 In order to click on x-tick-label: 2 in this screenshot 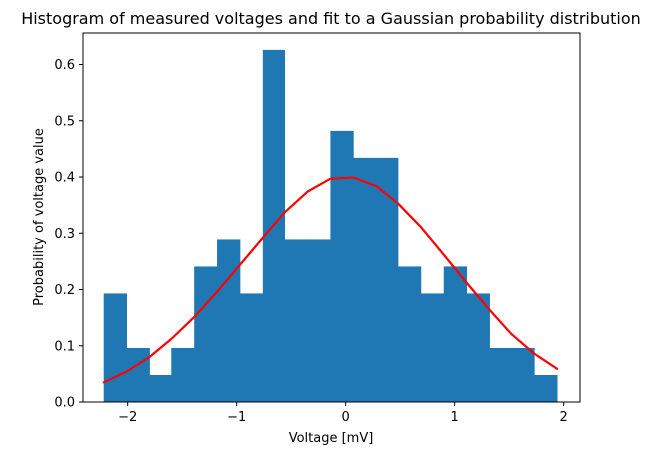, I will do `click(564, 417)`.